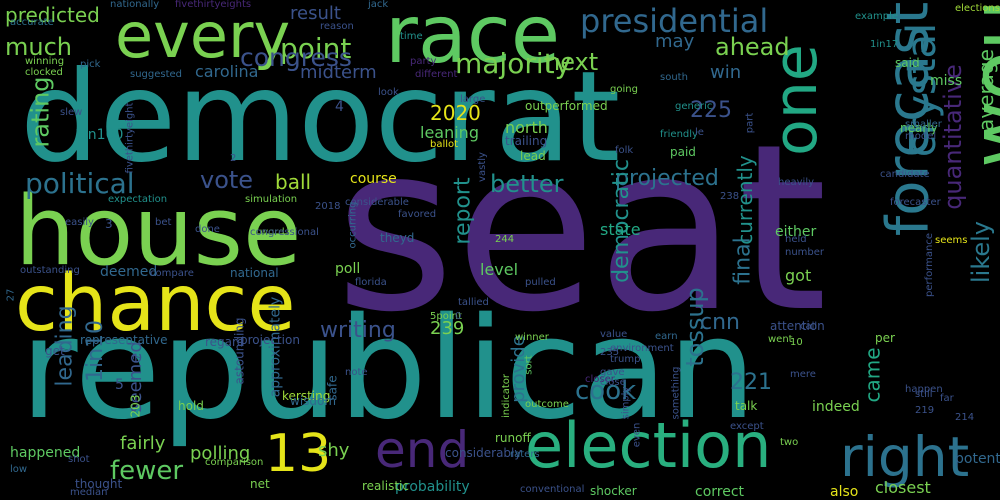 This screenshot has height=500, width=1000. I want to click on word: trailing, so click(526, 141).